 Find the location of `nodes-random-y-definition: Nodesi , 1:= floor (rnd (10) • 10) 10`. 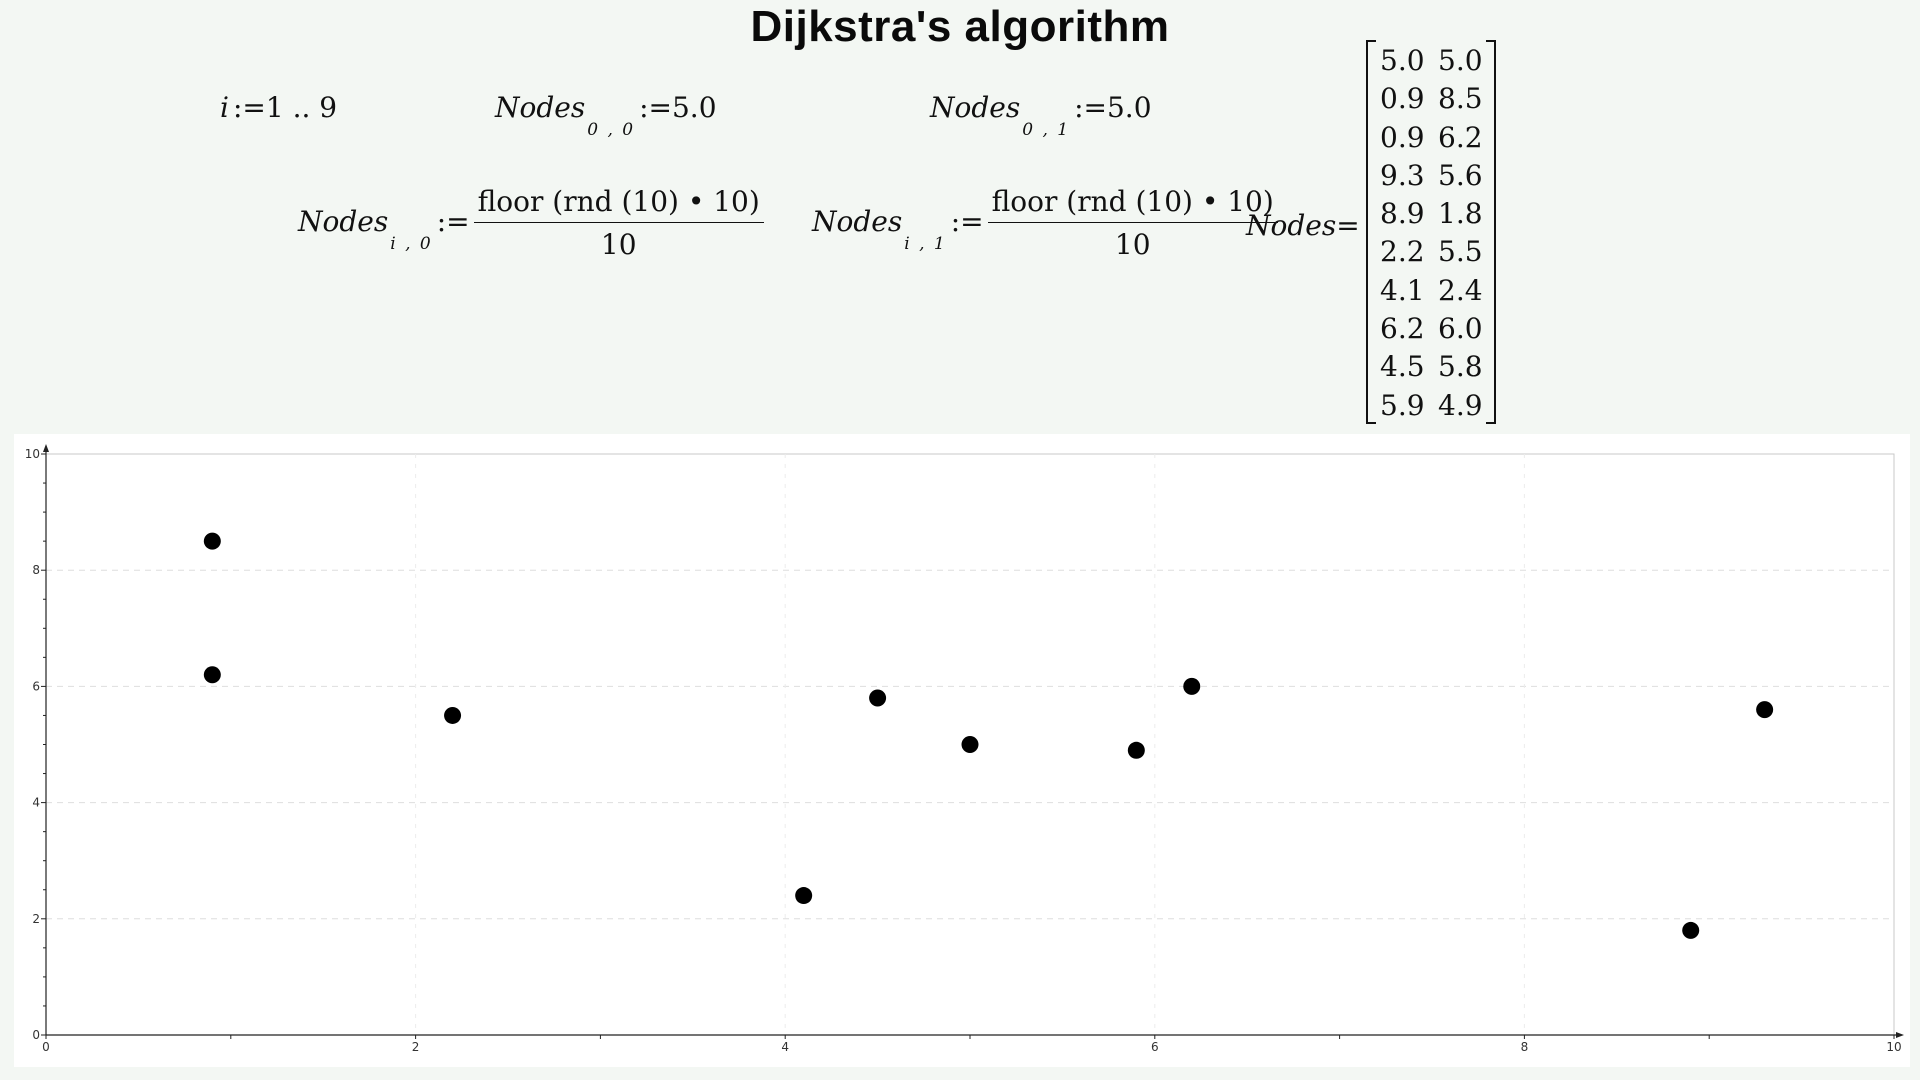

nodes-random-y-definition: Nodesi , 1:= floor (rnd (10) • 10) 10 is located at coordinates (1045, 223).